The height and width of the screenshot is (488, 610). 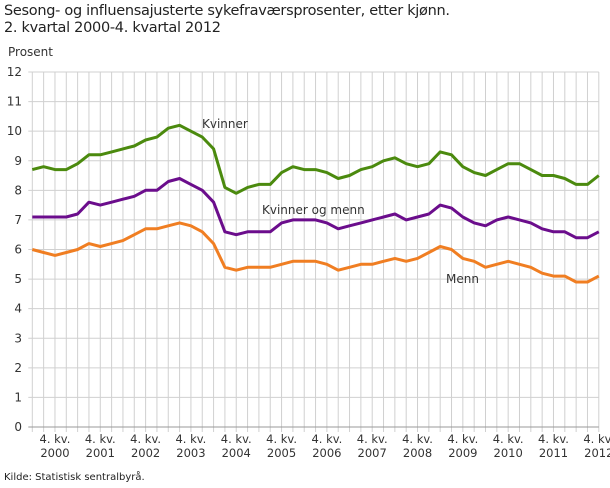 What do you see at coordinates (30, 52) in the screenshot?
I see `y-axis-label: Prosent` at bounding box center [30, 52].